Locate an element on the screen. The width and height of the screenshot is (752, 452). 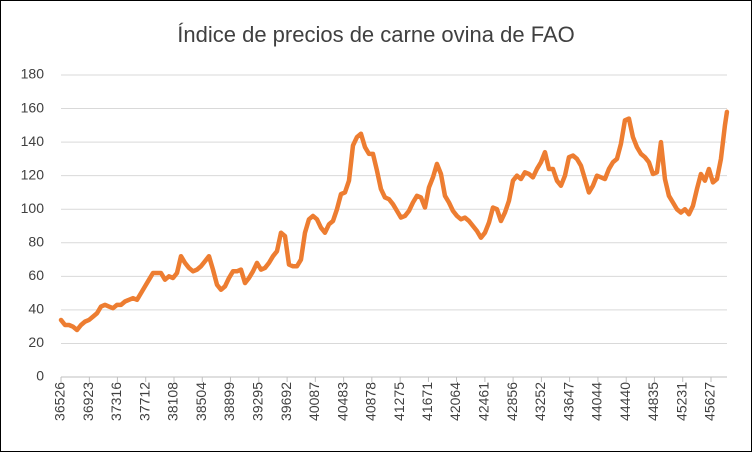
y-tick-label: 60 is located at coordinates (36, 275).